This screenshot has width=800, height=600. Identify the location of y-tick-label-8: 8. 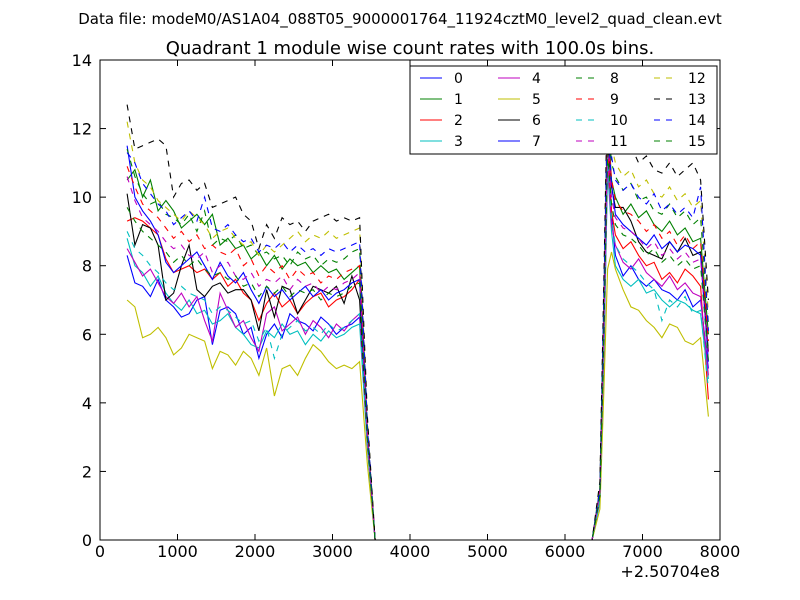
(87, 266).